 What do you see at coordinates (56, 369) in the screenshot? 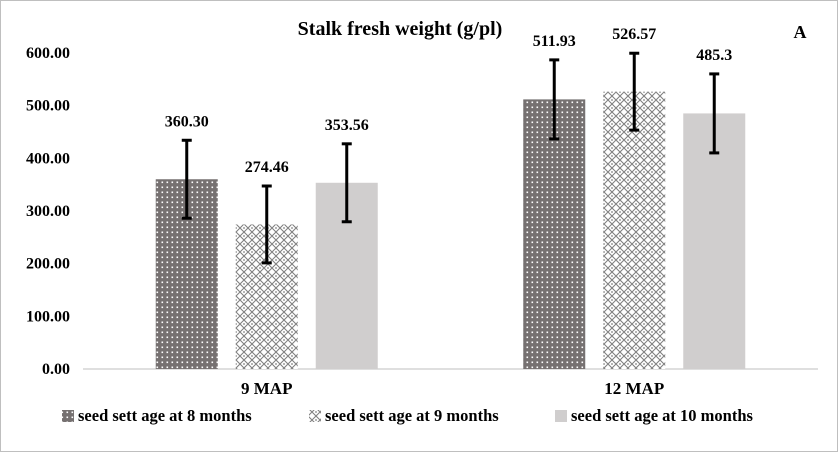
I see `y-tick-label: 0.00` at bounding box center [56, 369].